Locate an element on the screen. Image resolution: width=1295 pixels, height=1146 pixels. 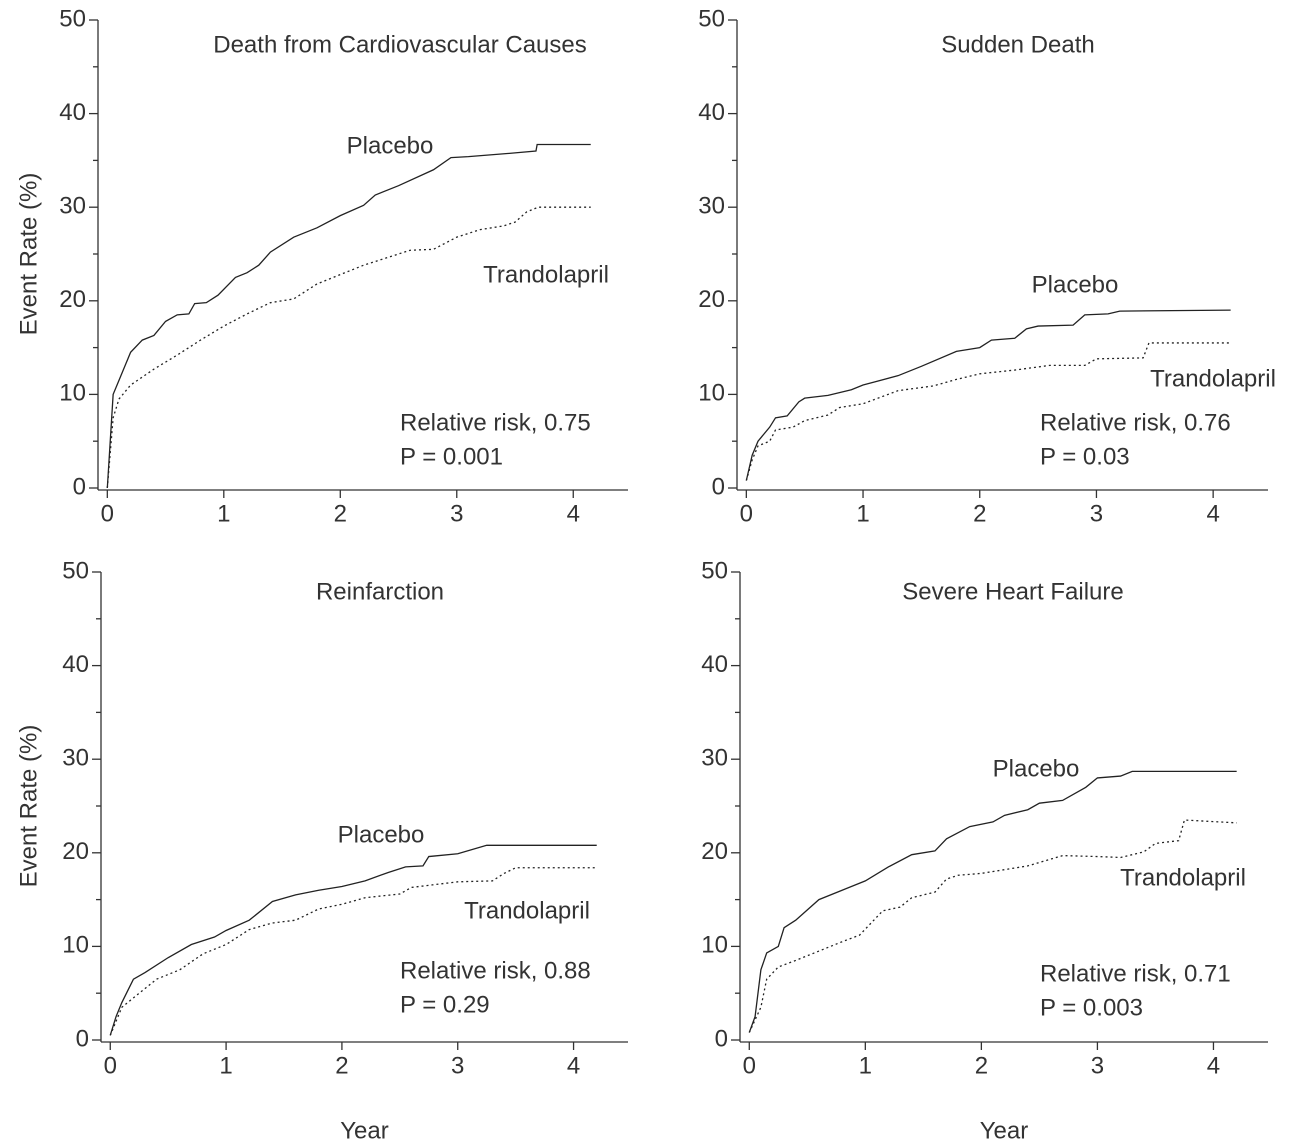
panel-title: Reinfarction is located at coordinates (380, 591).